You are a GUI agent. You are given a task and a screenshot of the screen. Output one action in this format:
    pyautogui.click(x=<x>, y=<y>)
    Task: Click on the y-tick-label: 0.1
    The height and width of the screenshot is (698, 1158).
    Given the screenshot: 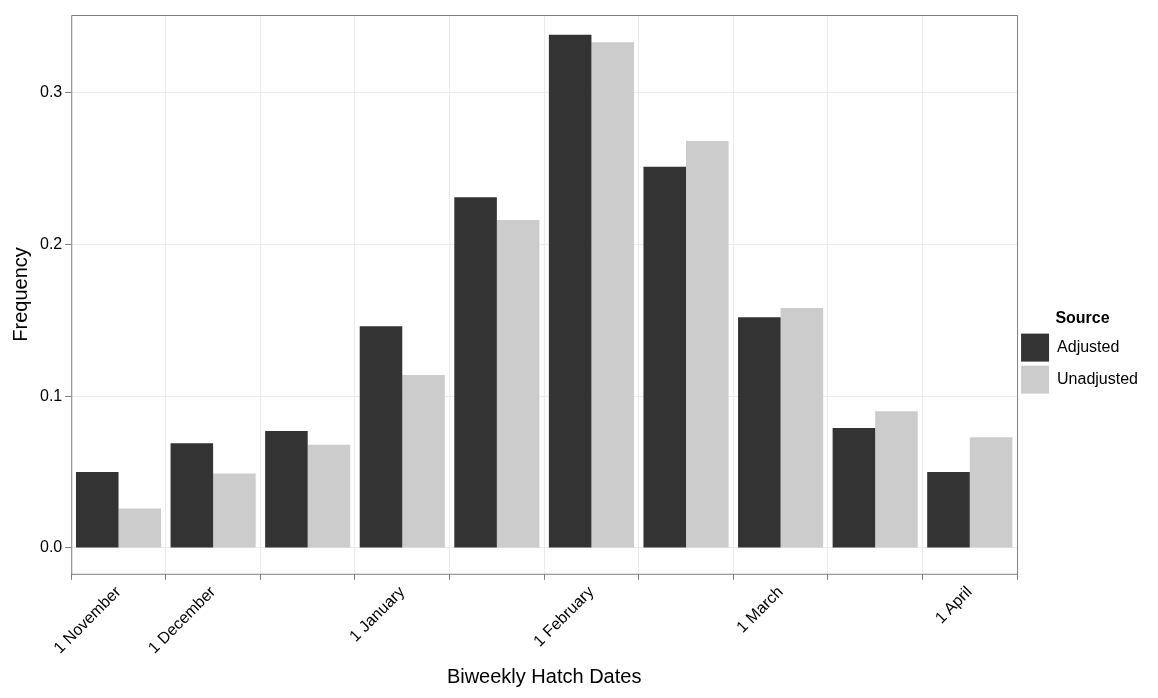 What is the action you would take?
    pyautogui.click(x=51, y=395)
    